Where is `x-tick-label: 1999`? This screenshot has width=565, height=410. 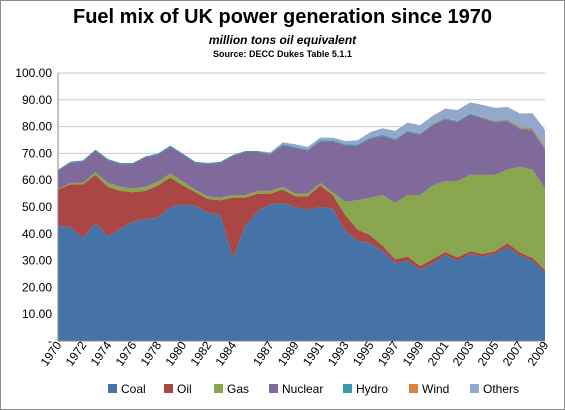 x-tick-label: 1999 is located at coordinates (413, 353).